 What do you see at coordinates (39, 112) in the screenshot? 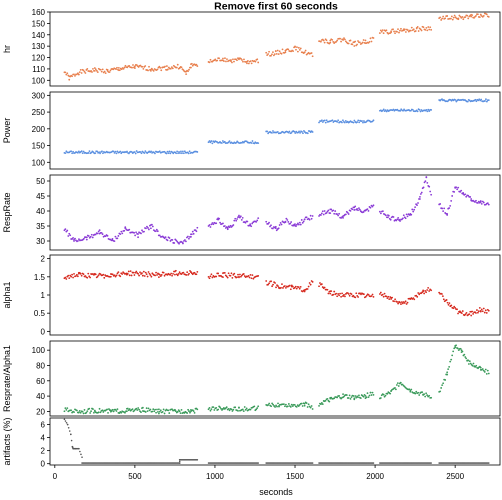
I see `y-tick-label: 250` at bounding box center [39, 112].